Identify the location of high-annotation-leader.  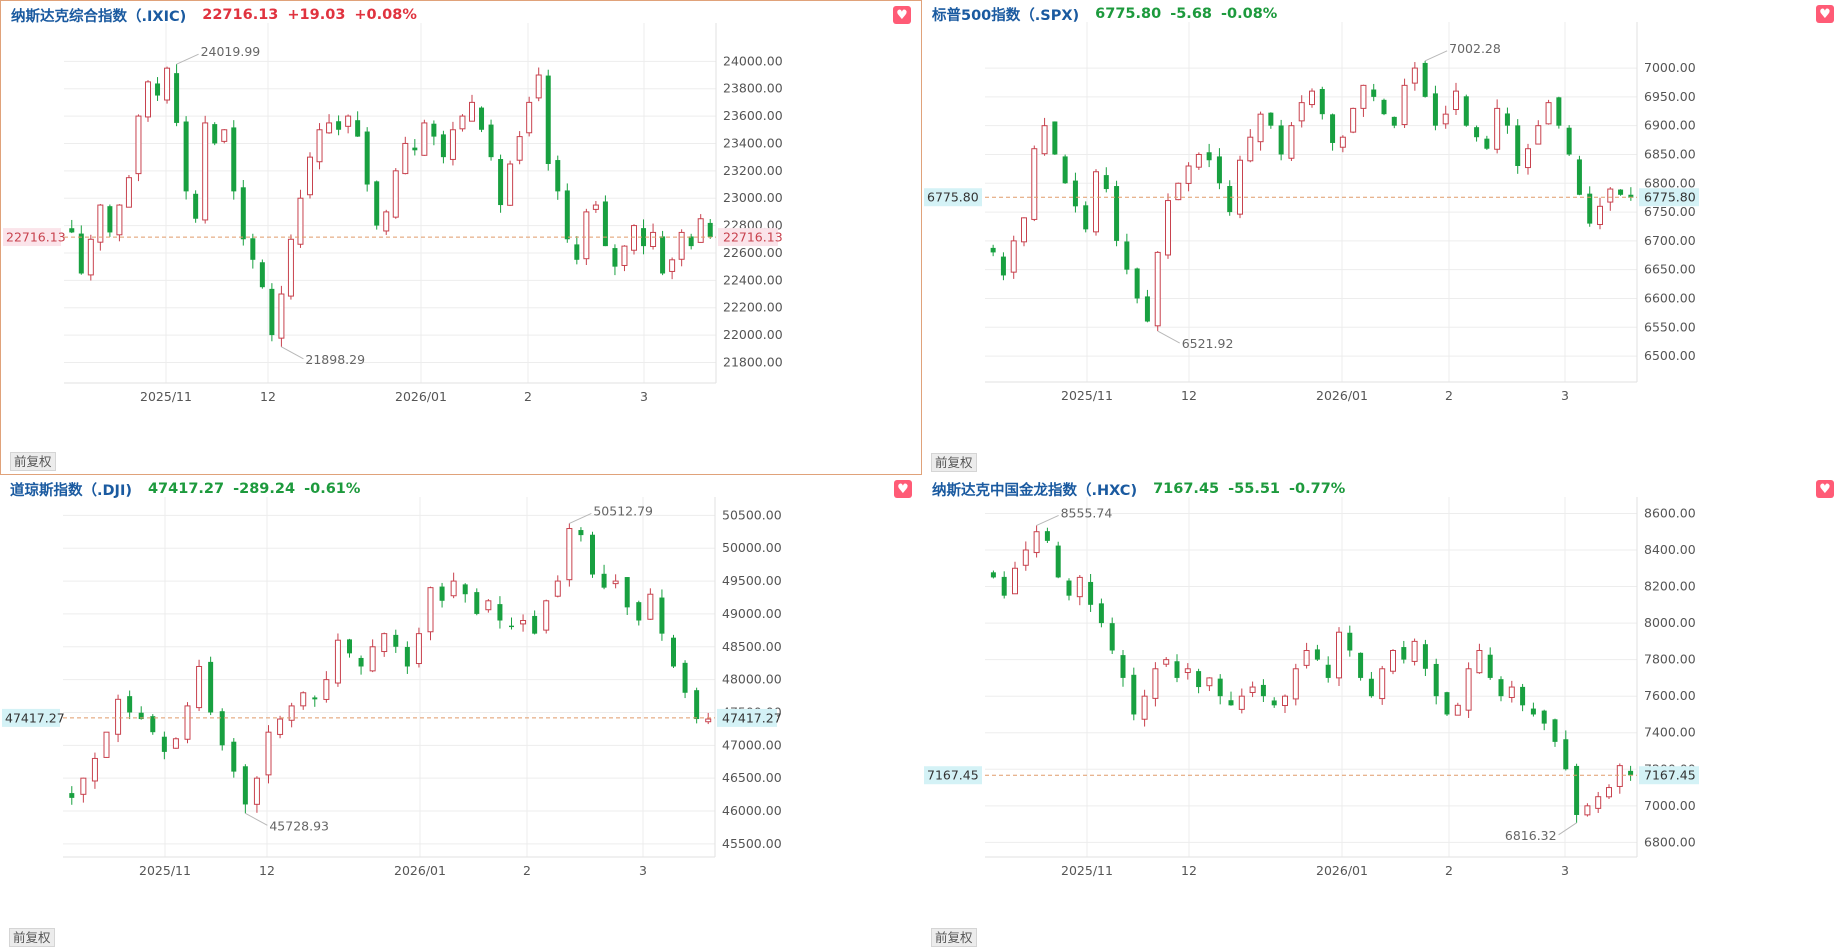
(1047, 520).